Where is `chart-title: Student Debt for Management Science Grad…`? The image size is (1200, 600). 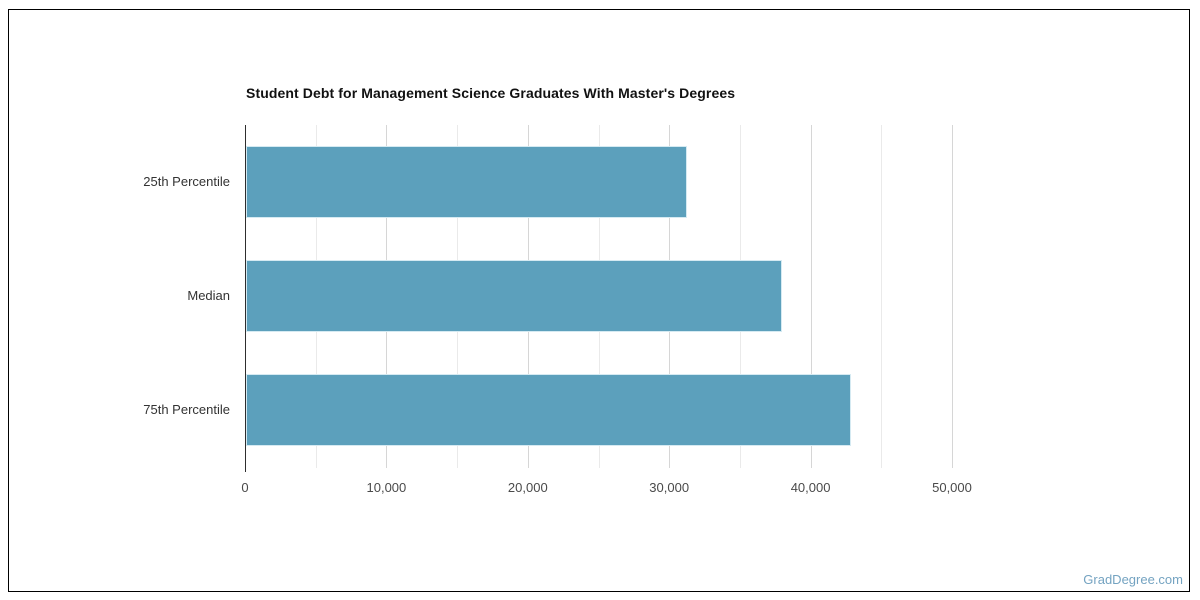 chart-title: Student Debt for Management Science Grad… is located at coordinates (491, 93).